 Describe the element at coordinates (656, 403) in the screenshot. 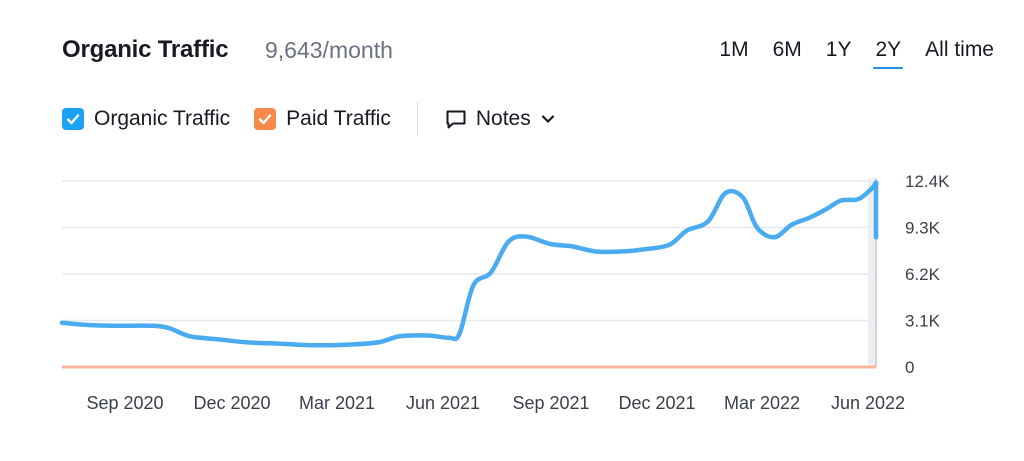

I see `x-tick-label: Dec 2021` at that location.